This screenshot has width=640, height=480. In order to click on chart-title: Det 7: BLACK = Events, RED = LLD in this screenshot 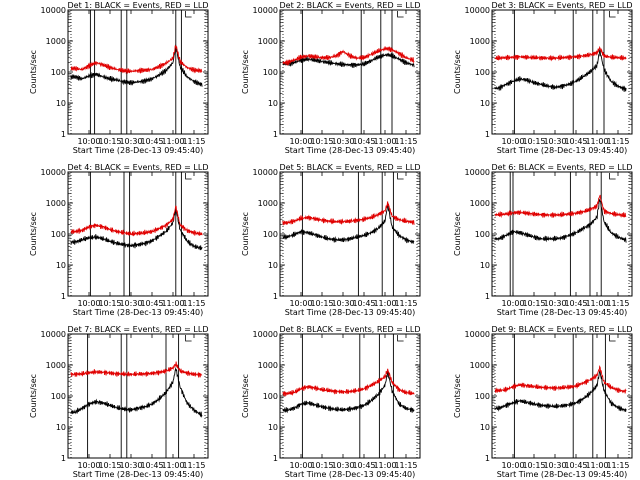, I will do `click(138, 329)`.